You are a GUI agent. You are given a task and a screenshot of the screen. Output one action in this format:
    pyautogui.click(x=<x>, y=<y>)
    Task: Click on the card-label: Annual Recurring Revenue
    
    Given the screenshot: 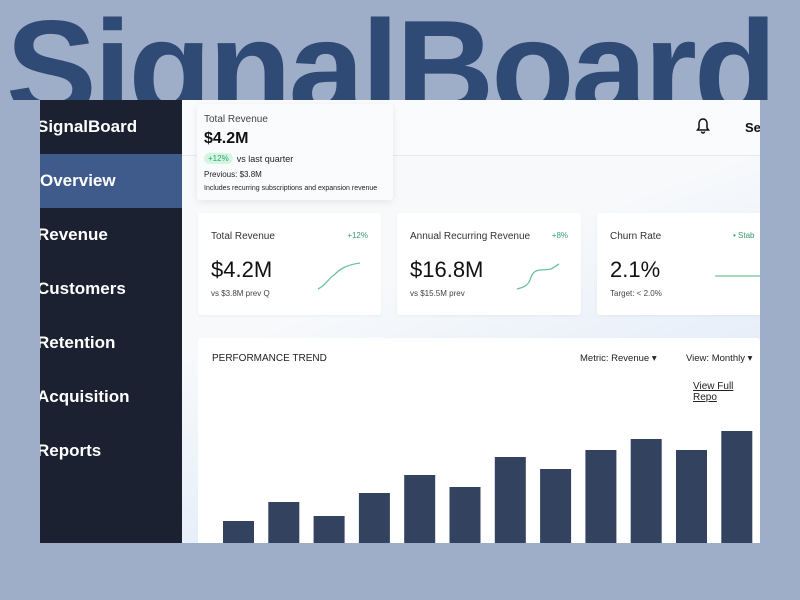 What is the action you would take?
    pyautogui.click(x=470, y=236)
    